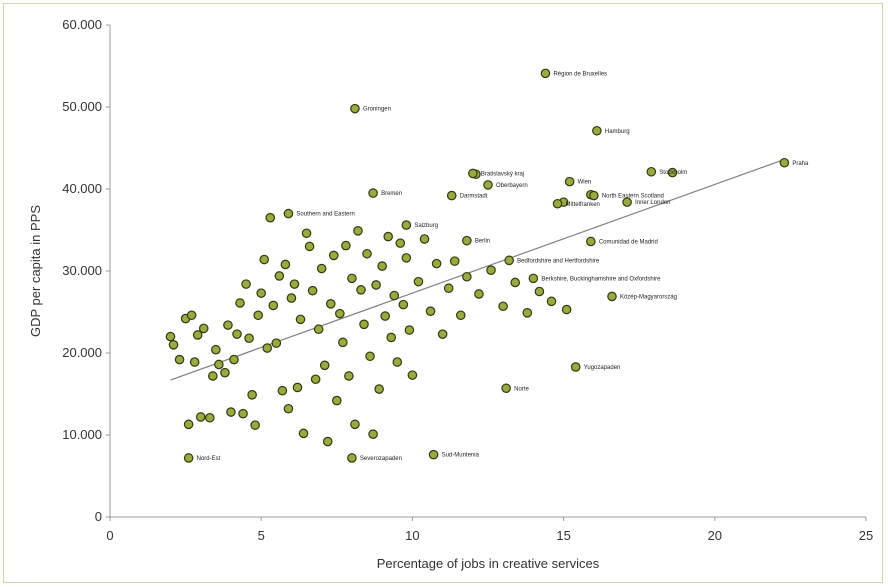 Image resolution: width=888 pixels, height=587 pixels. Describe the element at coordinates (35, 271) in the screenshot. I see `y-axis-title: GDP per capita in PPS` at that location.